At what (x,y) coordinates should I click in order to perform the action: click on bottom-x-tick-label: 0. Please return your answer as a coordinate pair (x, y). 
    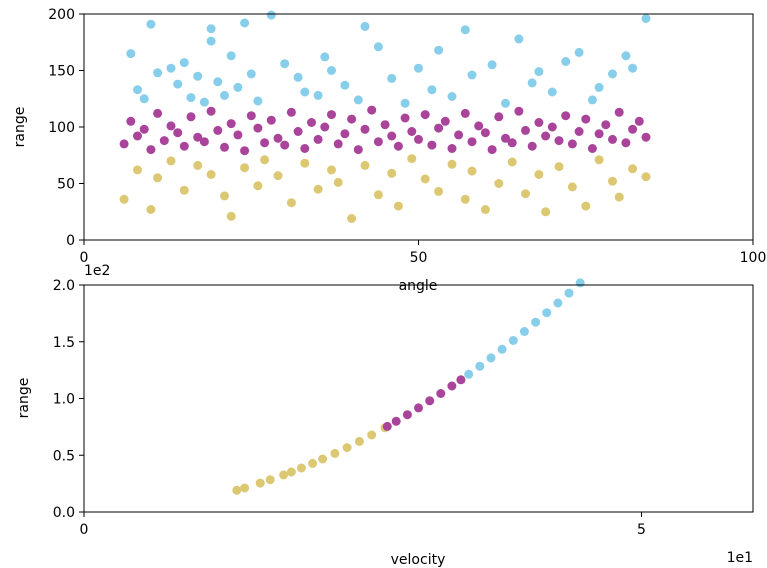
    Looking at the image, I should click on (84, 530).